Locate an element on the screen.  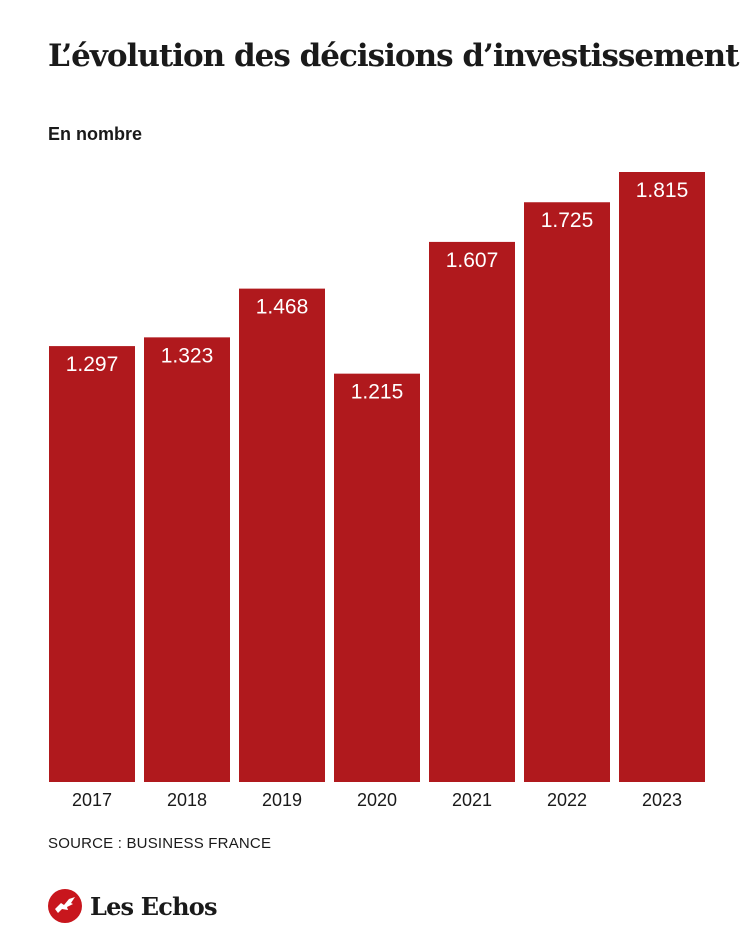
x-tick-2019: 2019 is located at coordinates (282, 800).